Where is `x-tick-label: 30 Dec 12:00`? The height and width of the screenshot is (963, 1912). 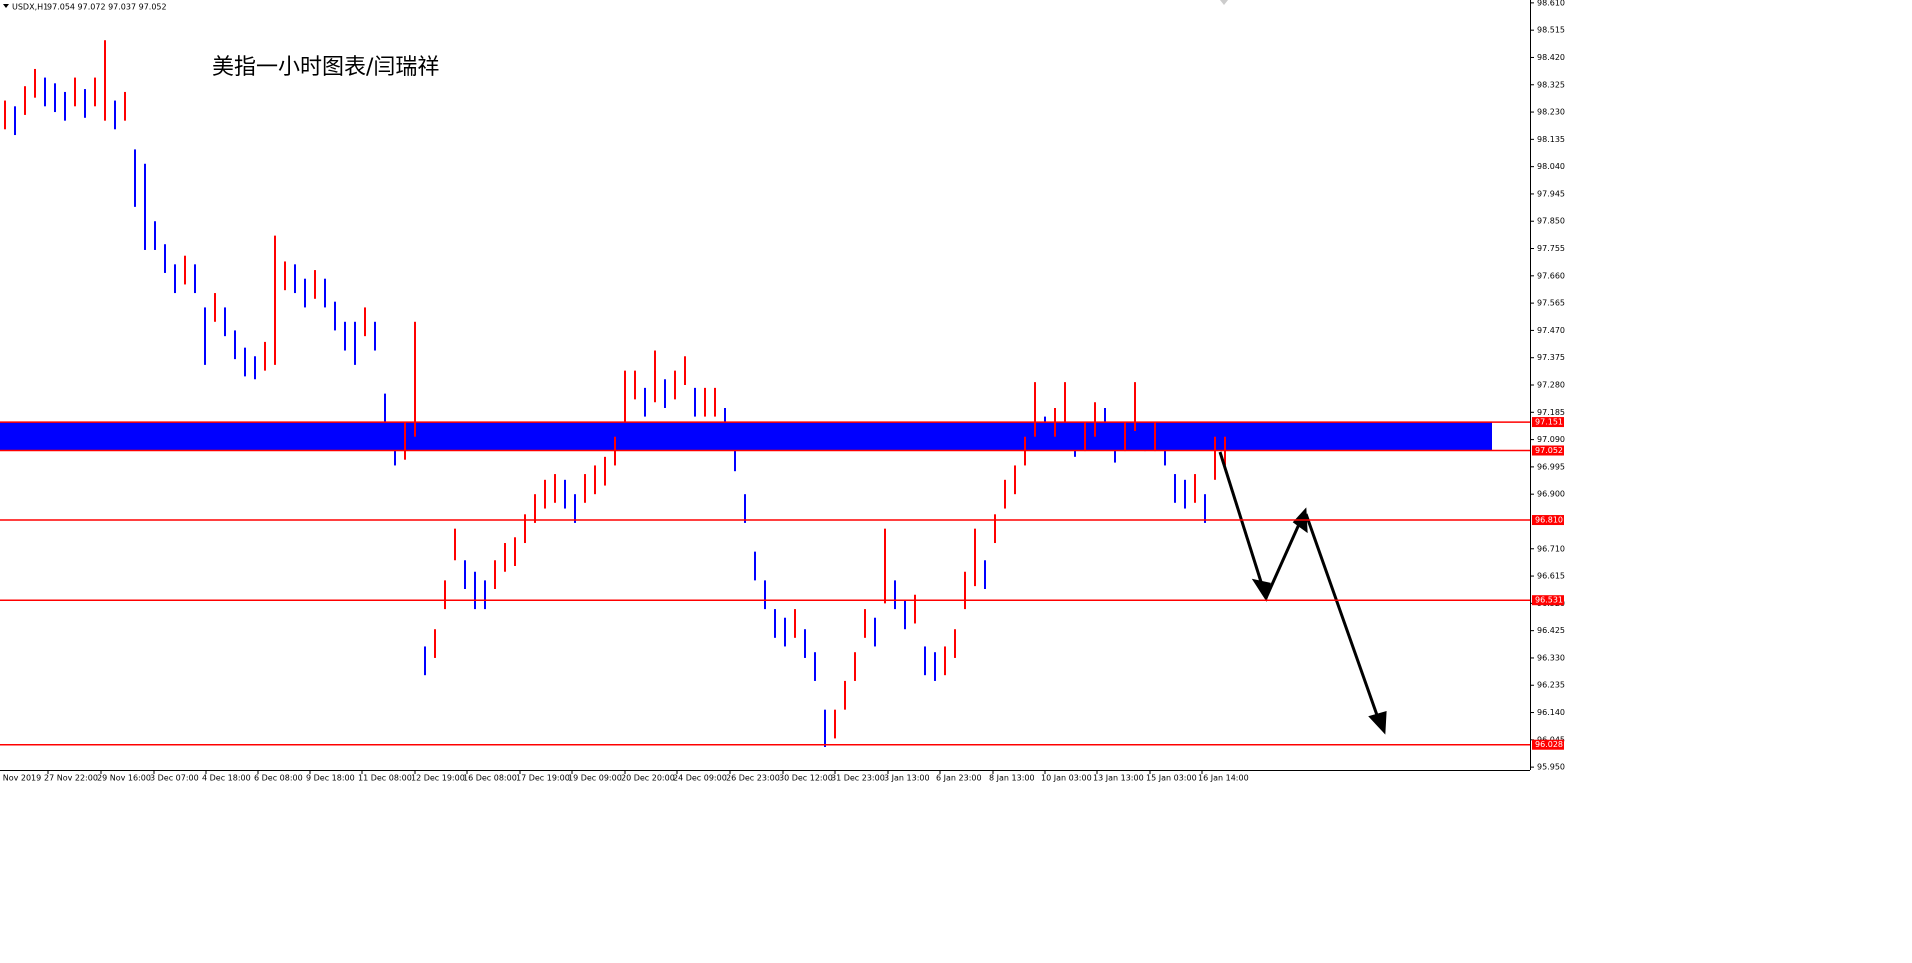 x-tick-label: 30 Dec 12:00 is located at coordinates (806, 778).